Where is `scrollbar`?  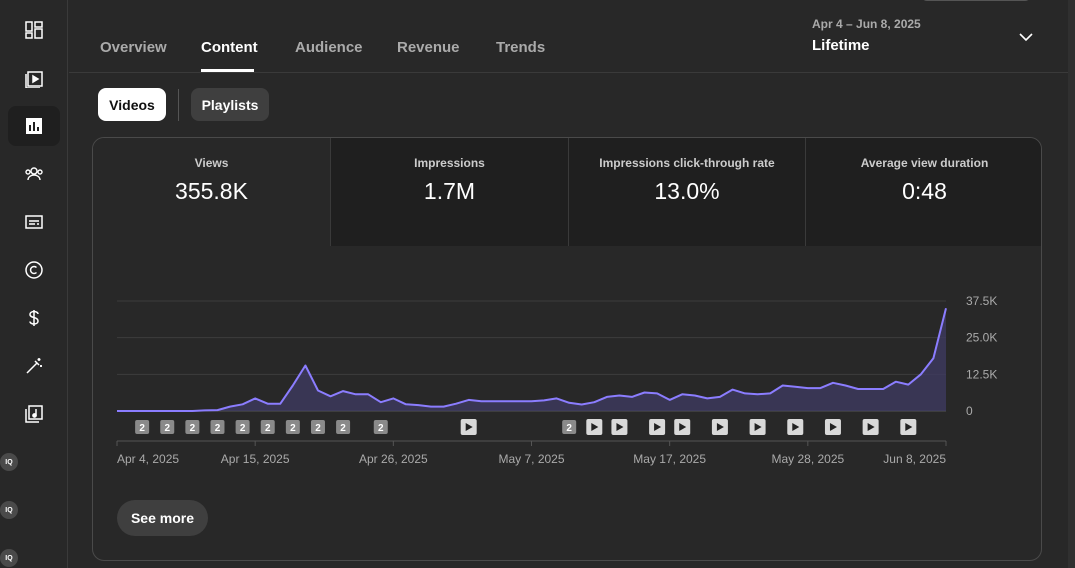 scrollbar is located at coordinates (1071, 284).